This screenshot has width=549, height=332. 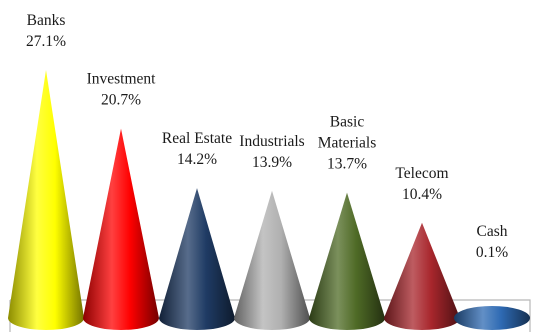 What do you see at coordinates (347, 261) in the screenshot?
I see `cone-basic-materials` at bounding box center [347, 261].